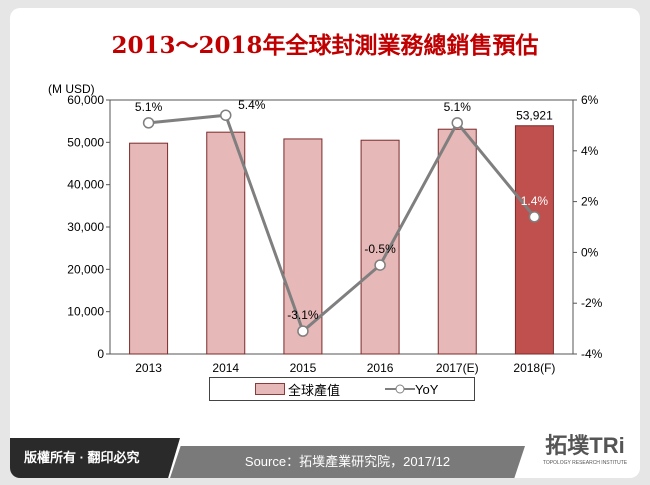 This screenshot has height=485, width=650. Describe the element at coordinates (85, 185) in the screenshot. I see `y-tick-label: 40,000` at that location.